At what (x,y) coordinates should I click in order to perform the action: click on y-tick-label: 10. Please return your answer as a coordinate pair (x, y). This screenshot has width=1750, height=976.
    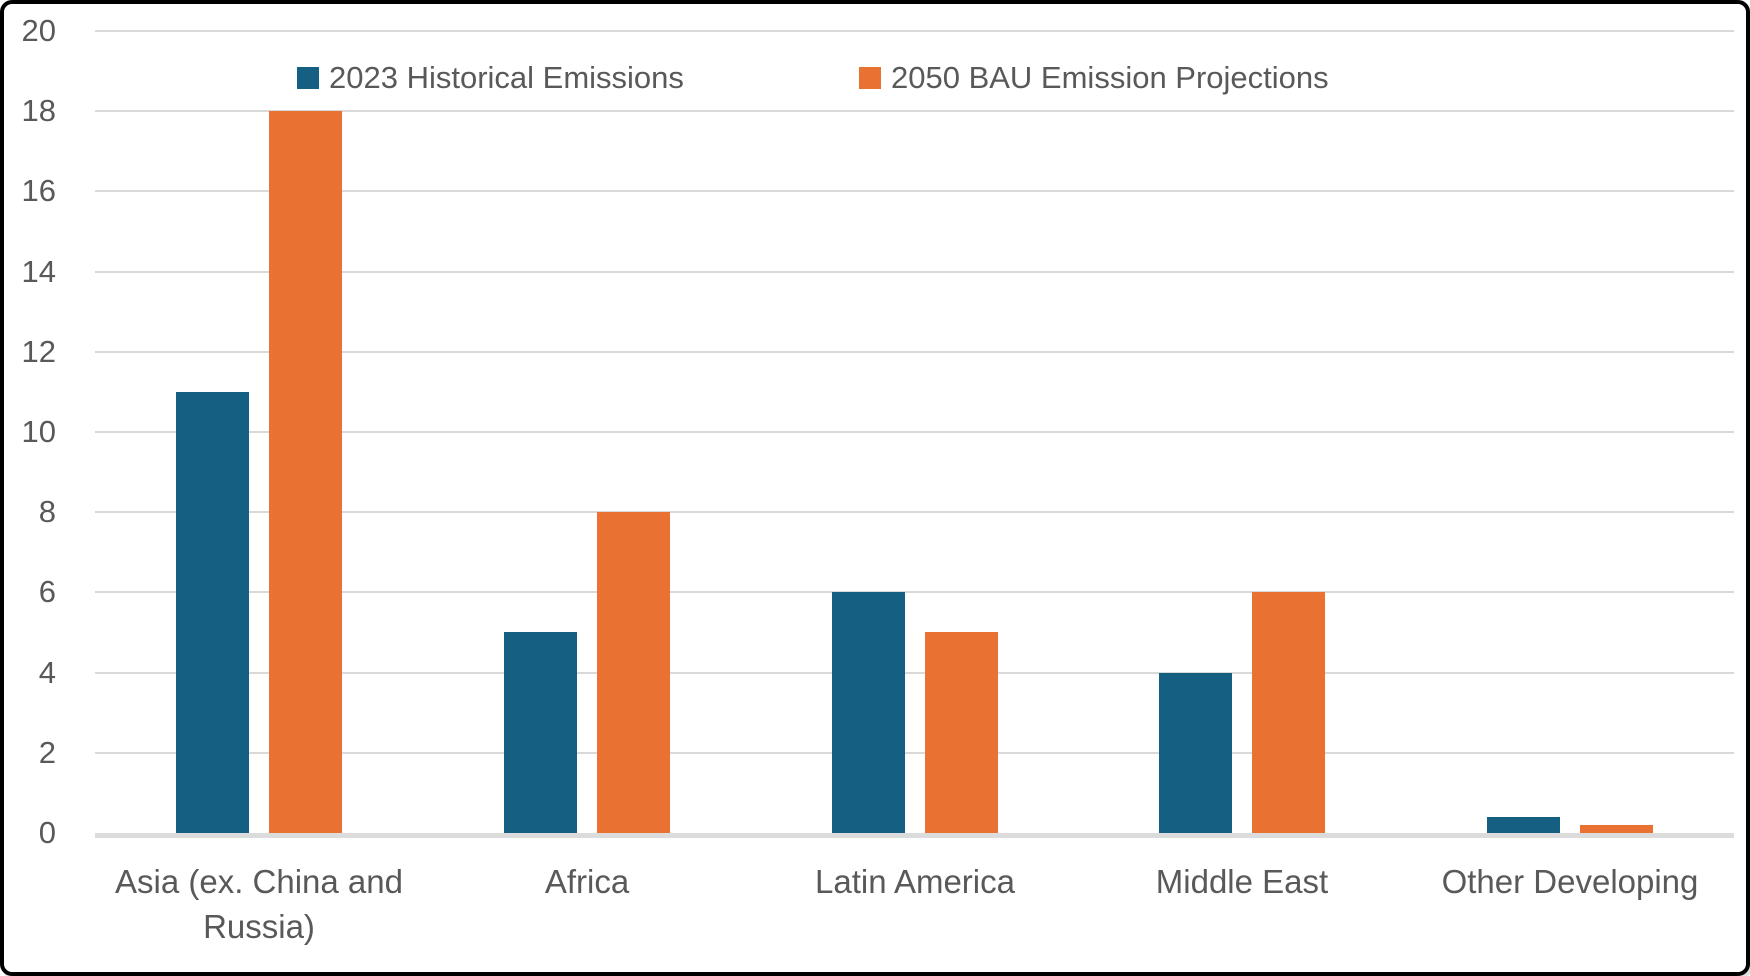
    Looking at the image, I should click on (38, 431).